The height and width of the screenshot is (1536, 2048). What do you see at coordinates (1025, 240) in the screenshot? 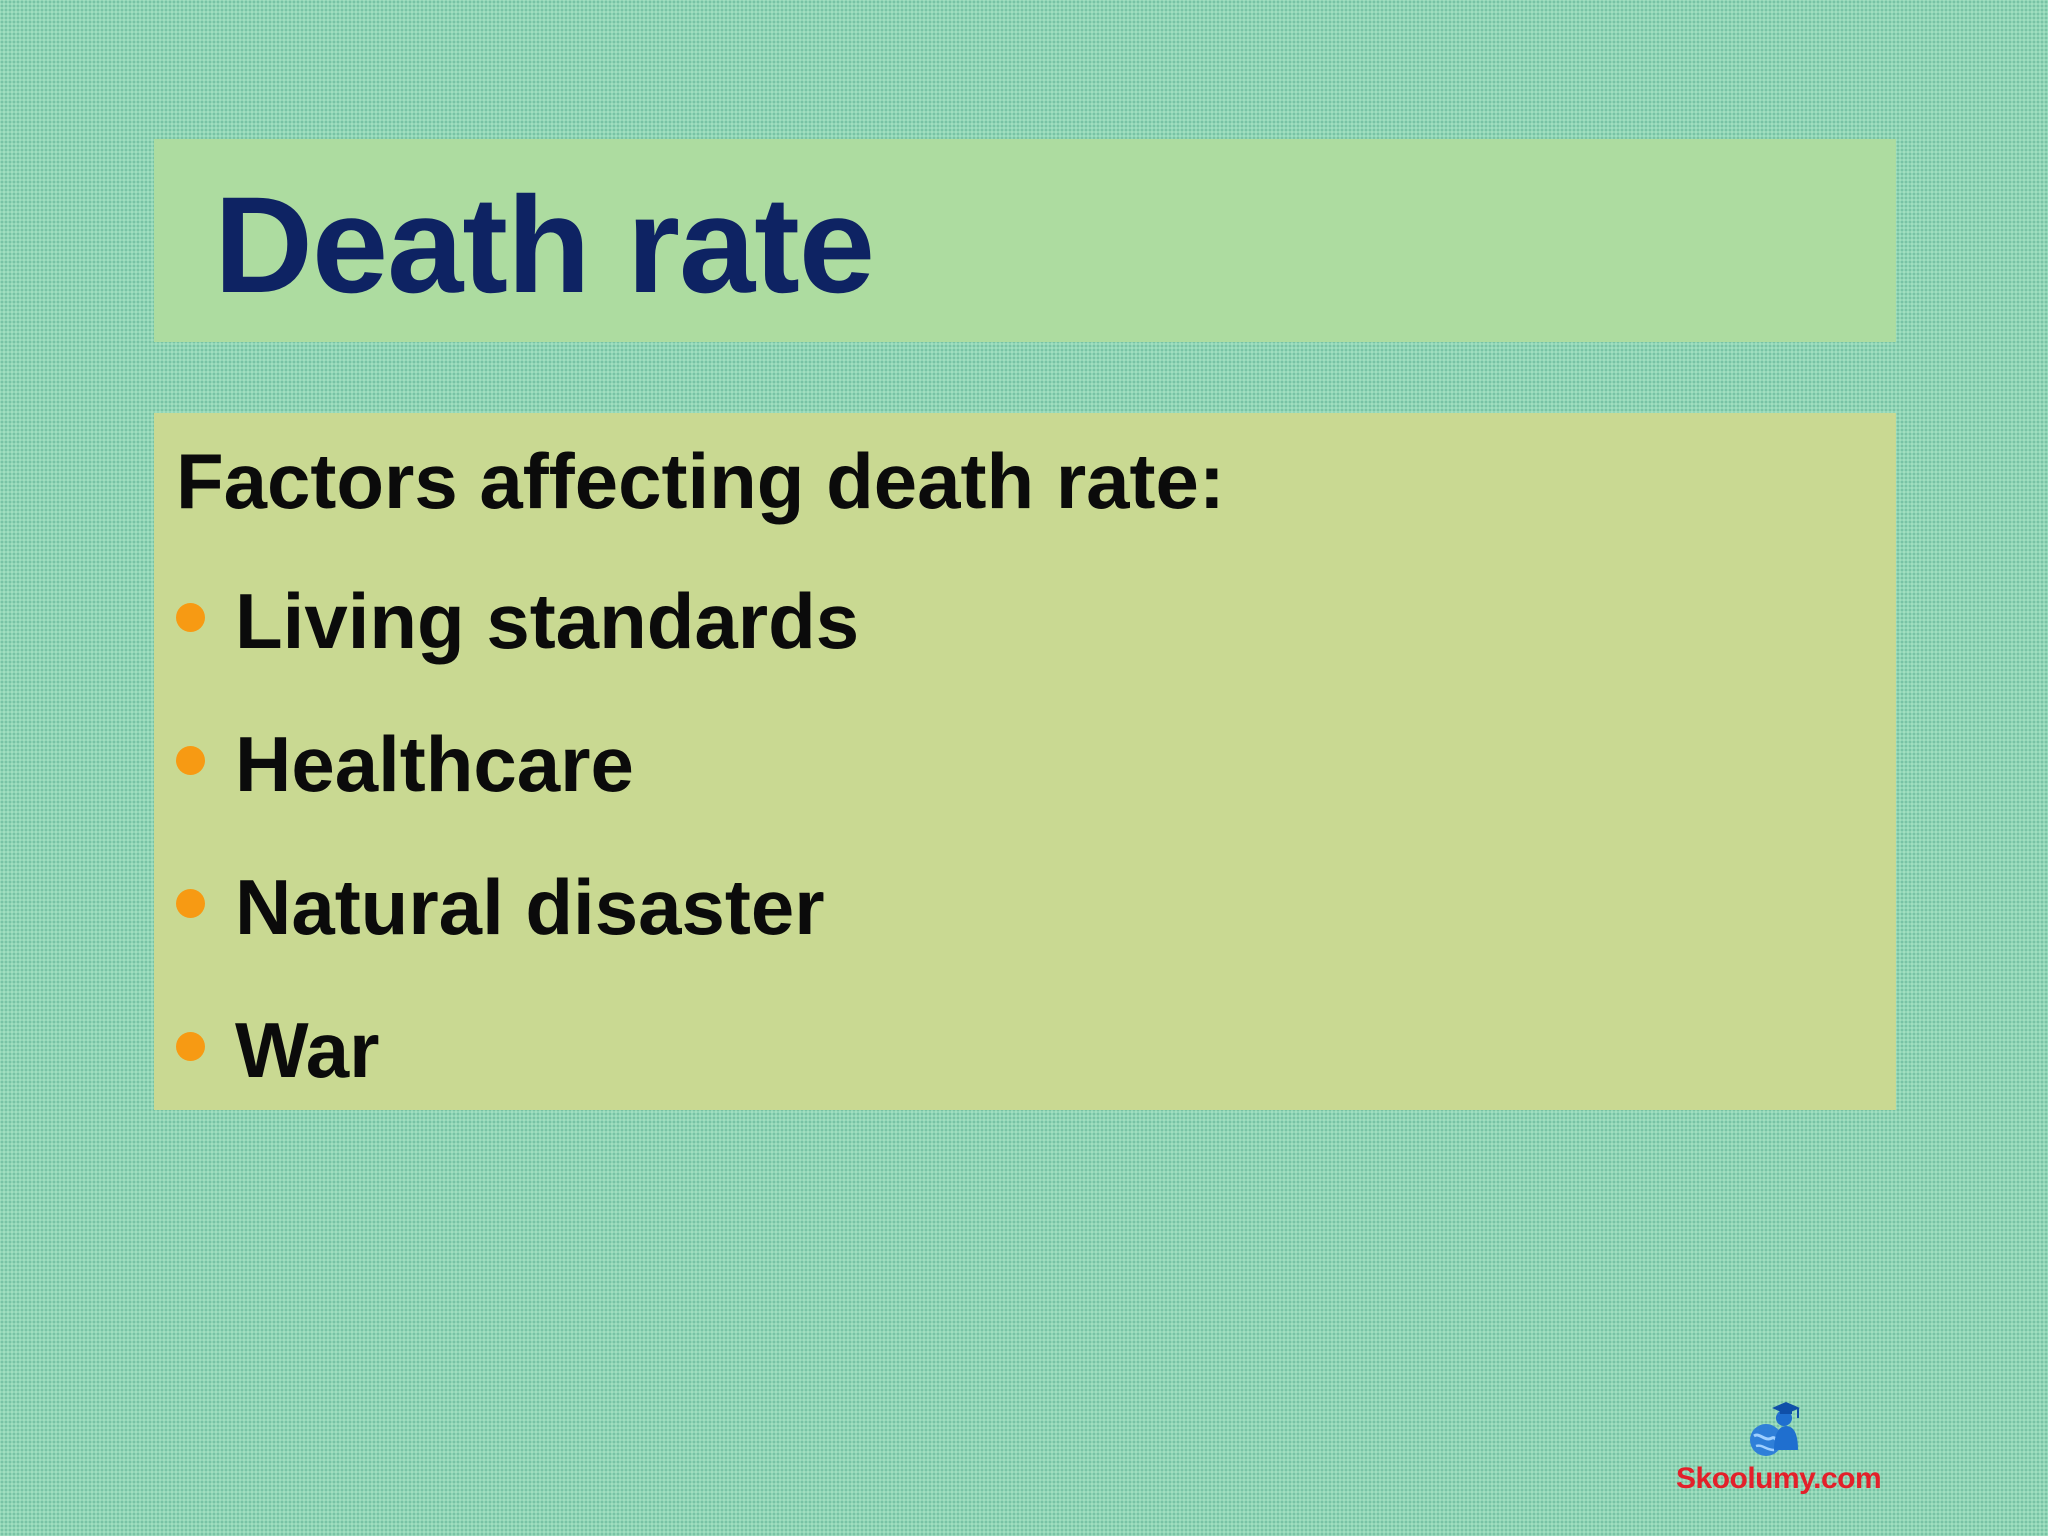
I see `title-panel: Death rate` at bounding box center [1025, 240].